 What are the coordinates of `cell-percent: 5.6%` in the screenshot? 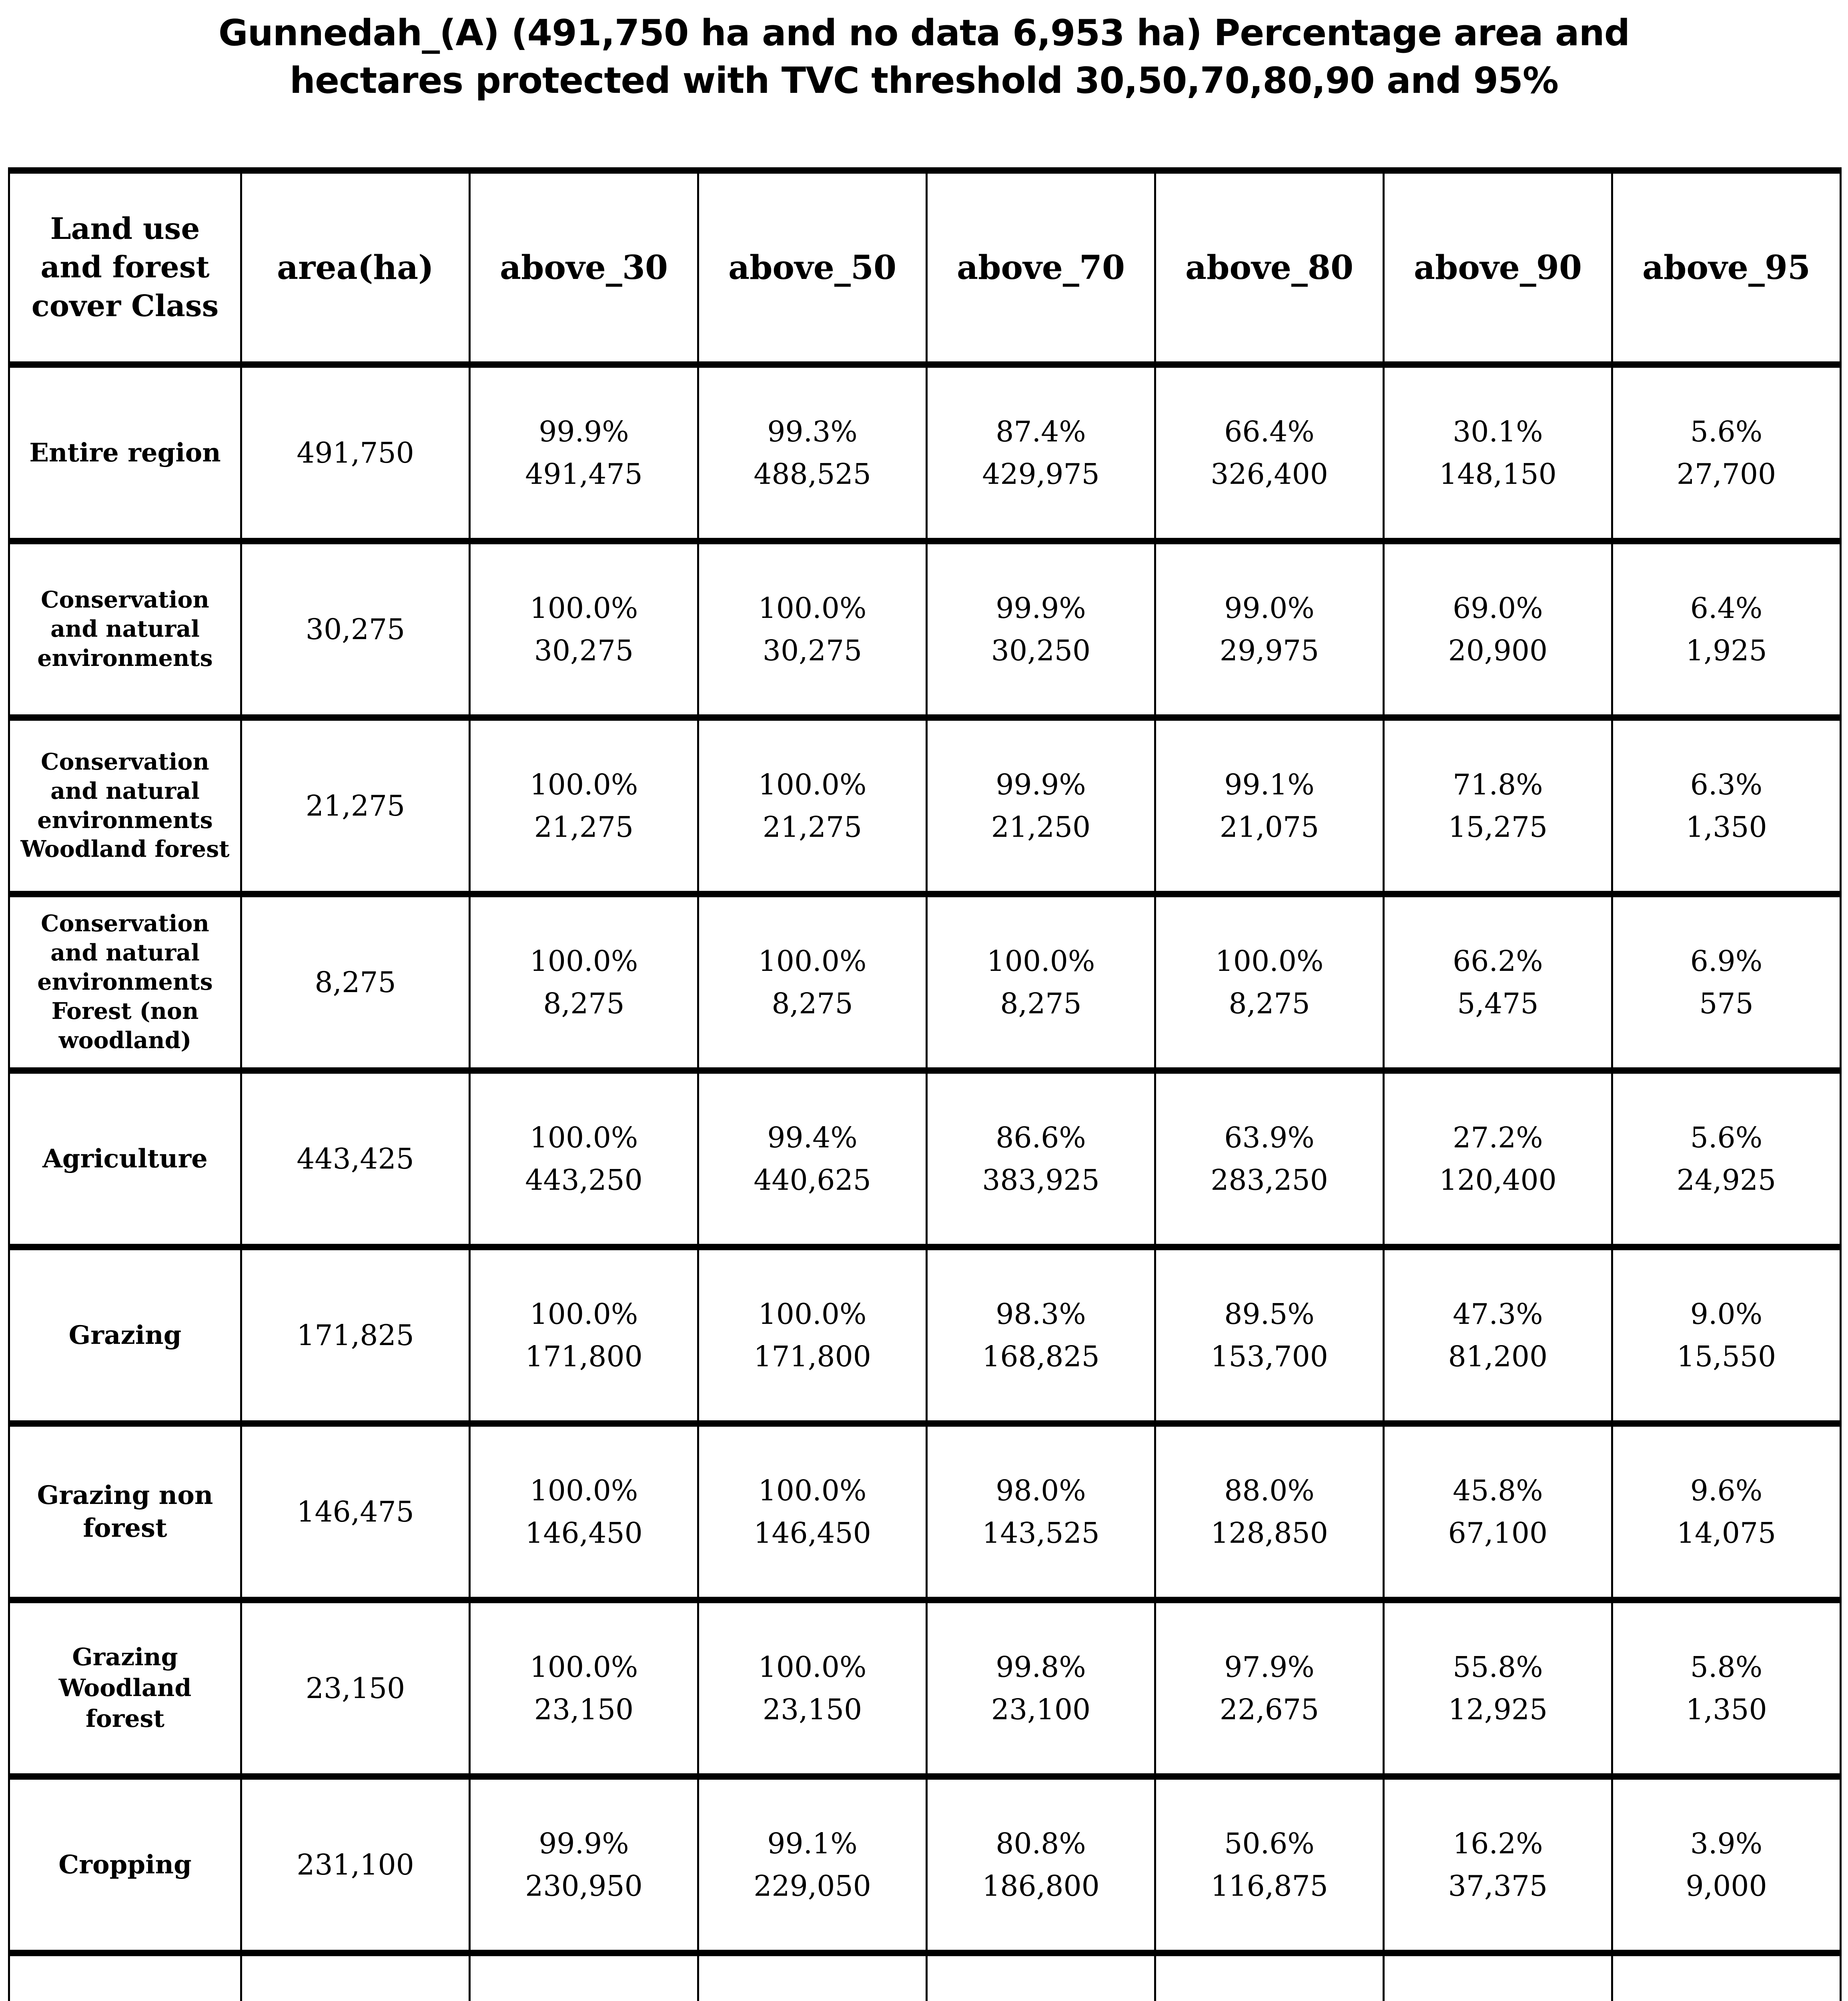 It's located at (1726, 432).